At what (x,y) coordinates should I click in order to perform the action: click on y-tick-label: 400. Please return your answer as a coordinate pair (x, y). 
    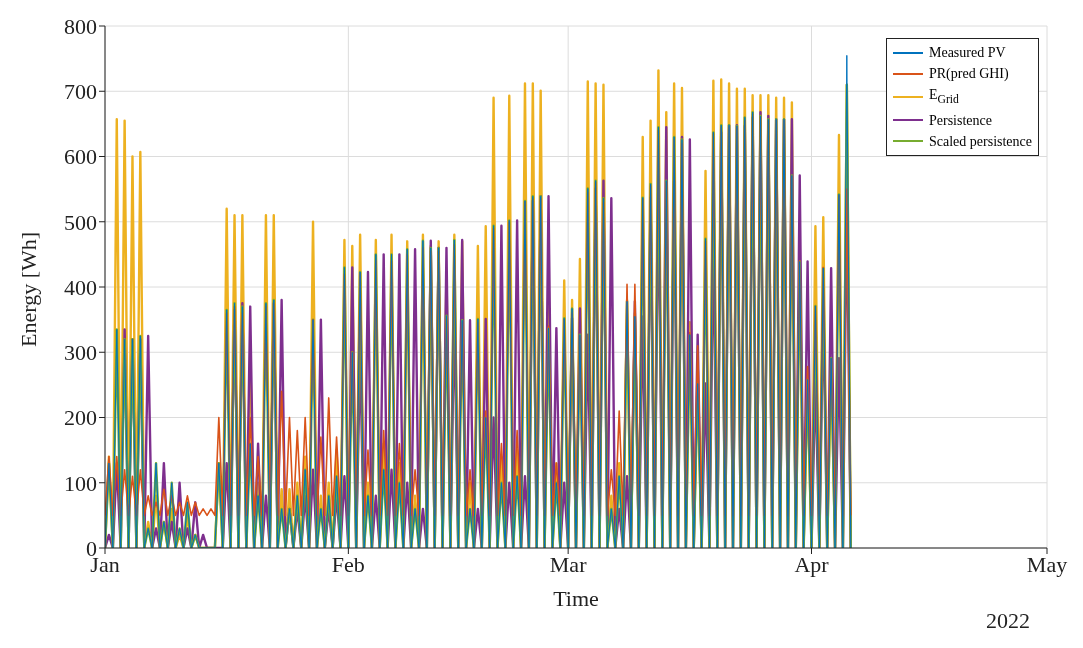
    Looking at the image, I should click on (80, 287).